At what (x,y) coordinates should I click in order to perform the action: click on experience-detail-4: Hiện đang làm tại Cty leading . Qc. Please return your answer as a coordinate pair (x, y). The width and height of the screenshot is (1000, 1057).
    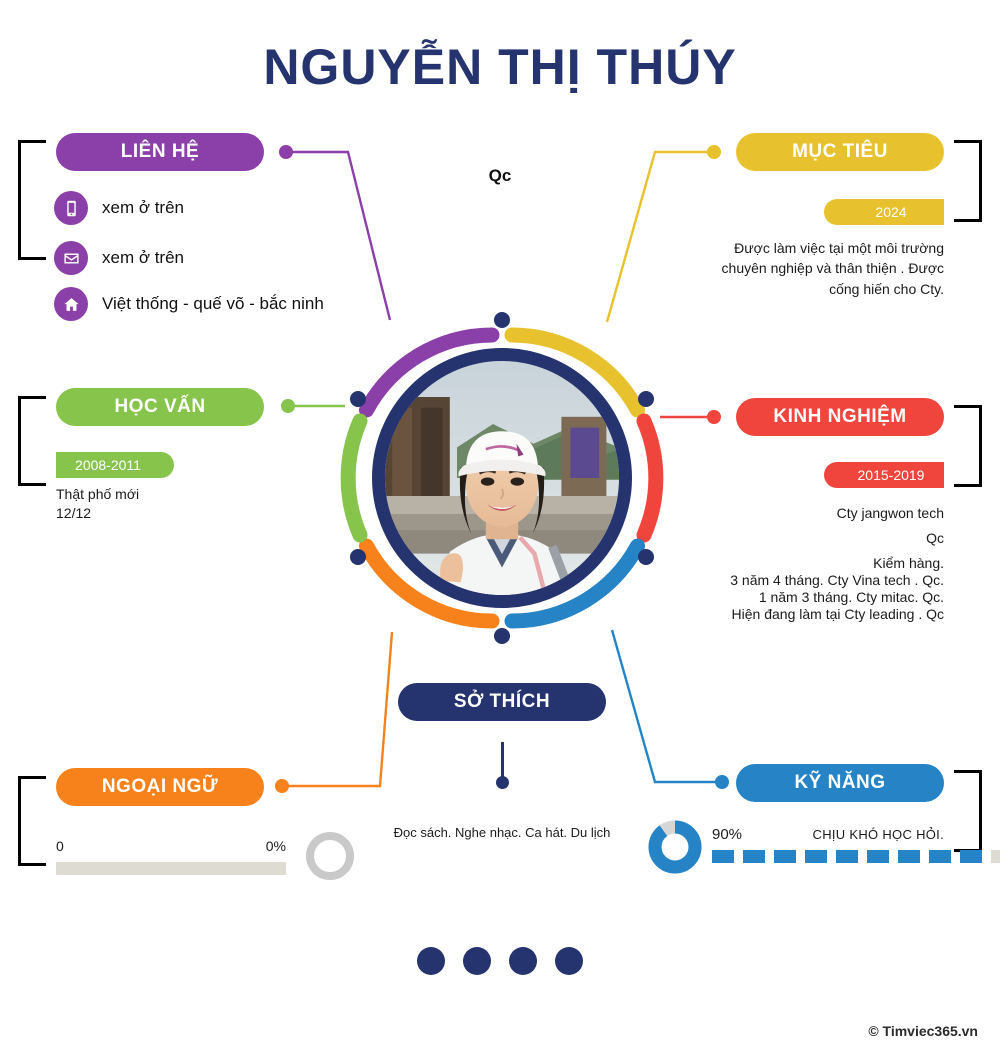
    Looking at the image, I should click on (837, 614).